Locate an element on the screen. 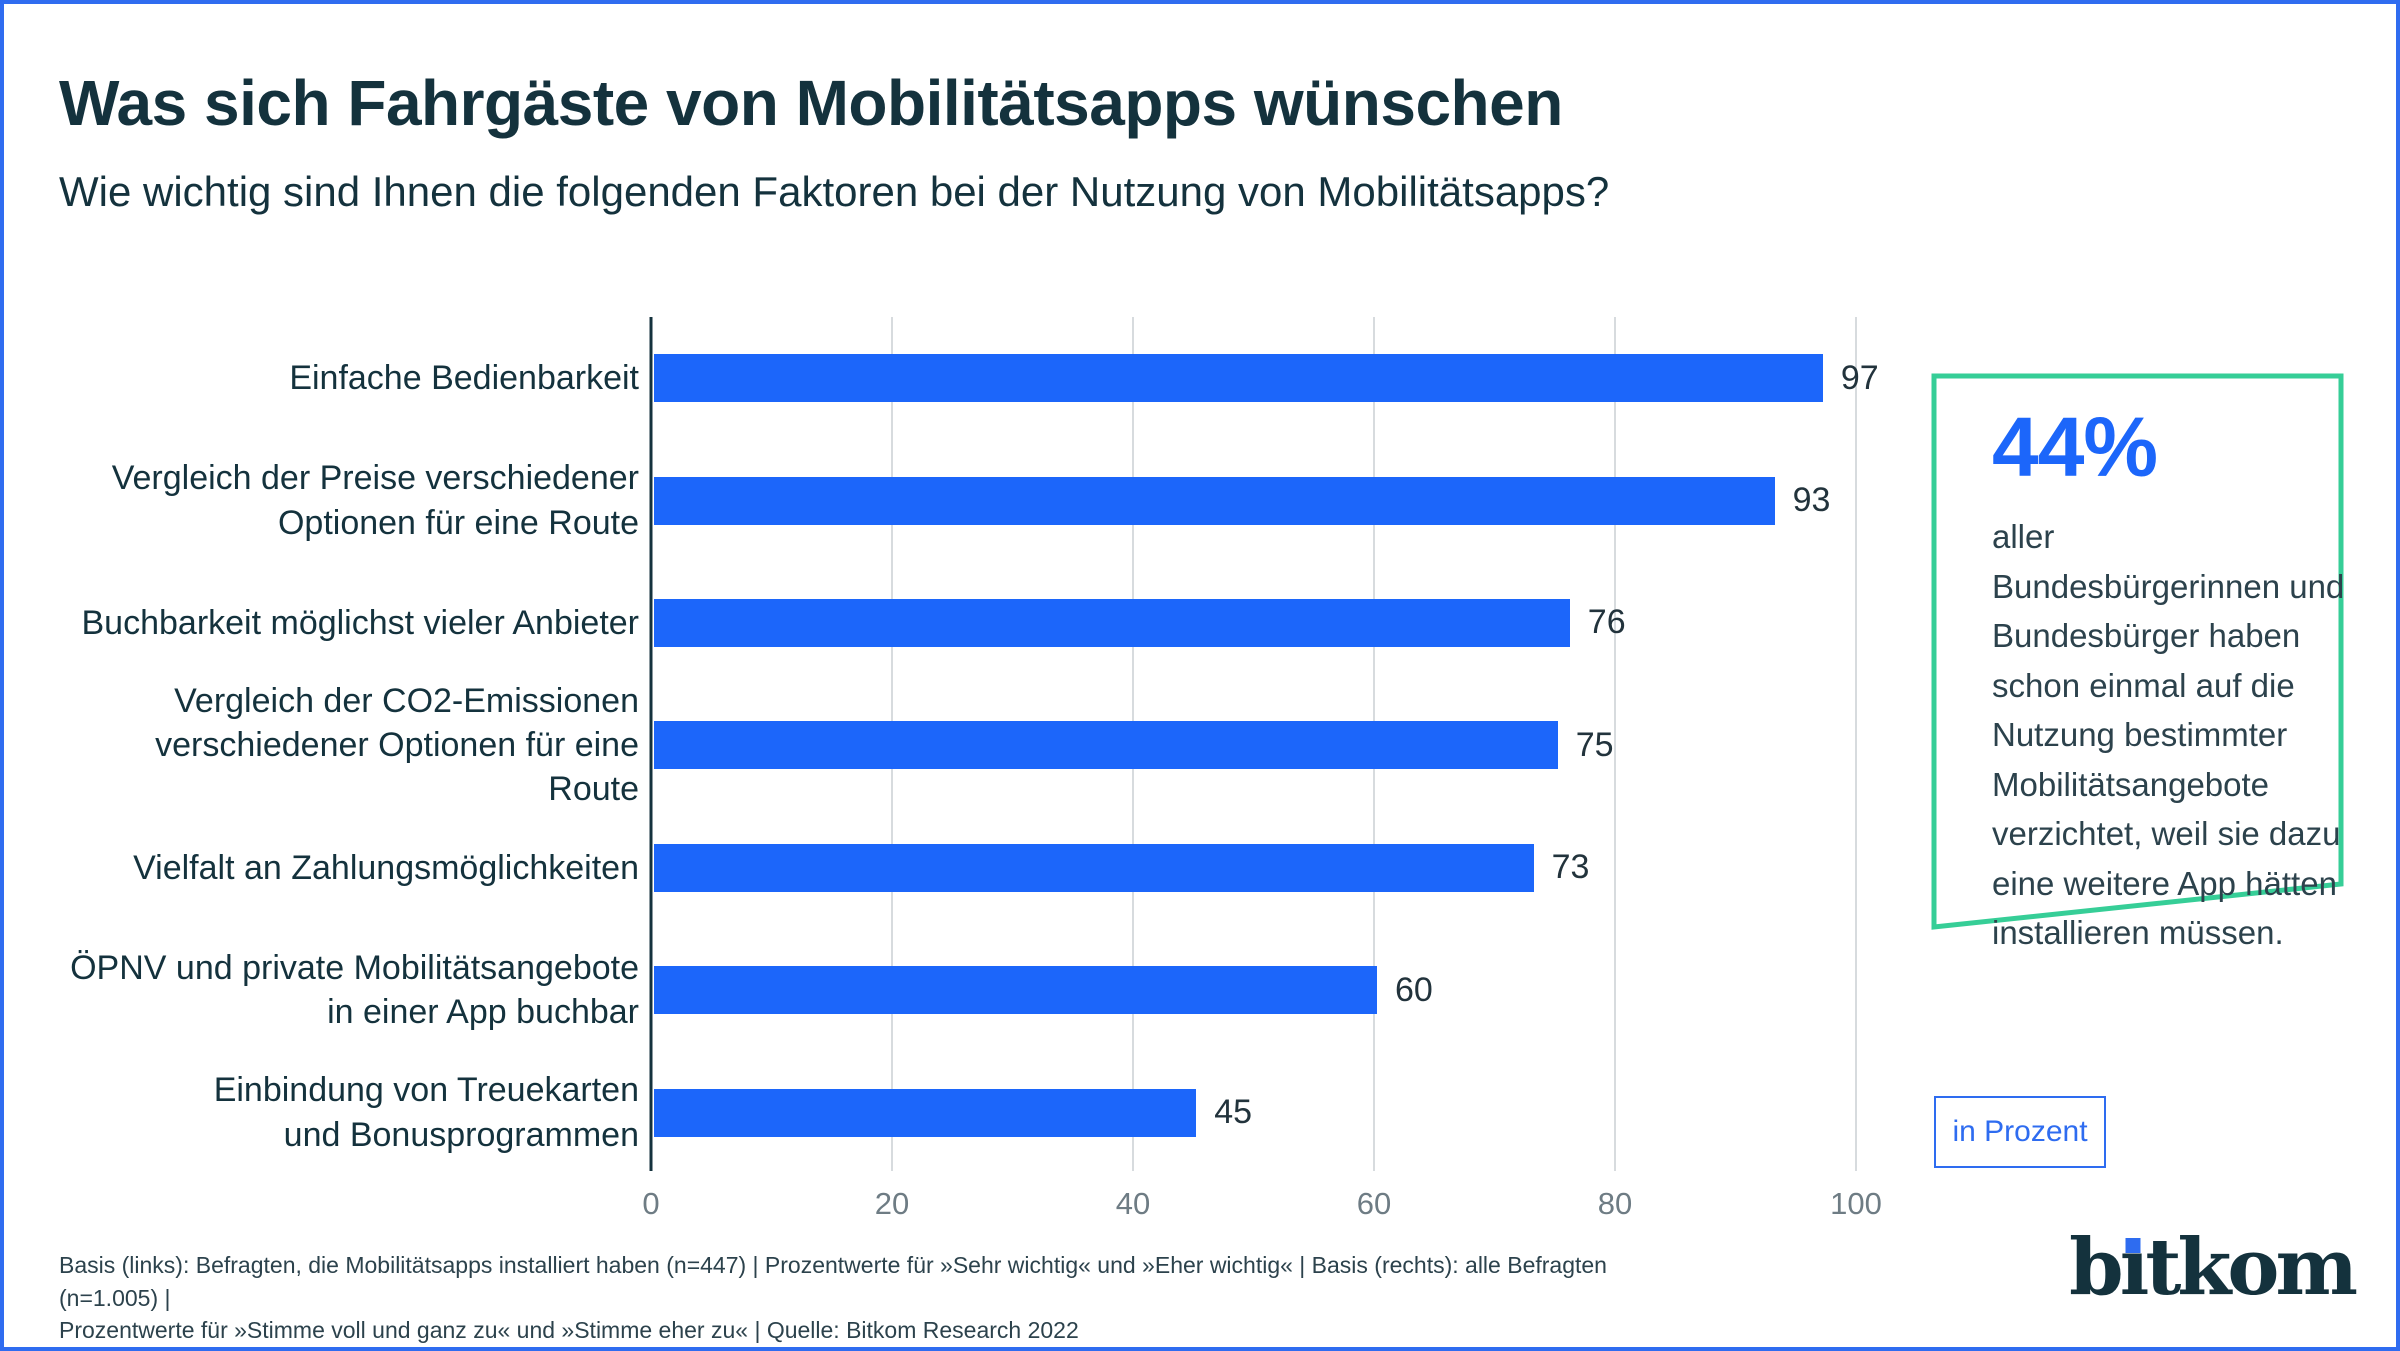 The image size is (2400, 1351). axis-tick-label: 0 is located at coordinates (651, 1203).